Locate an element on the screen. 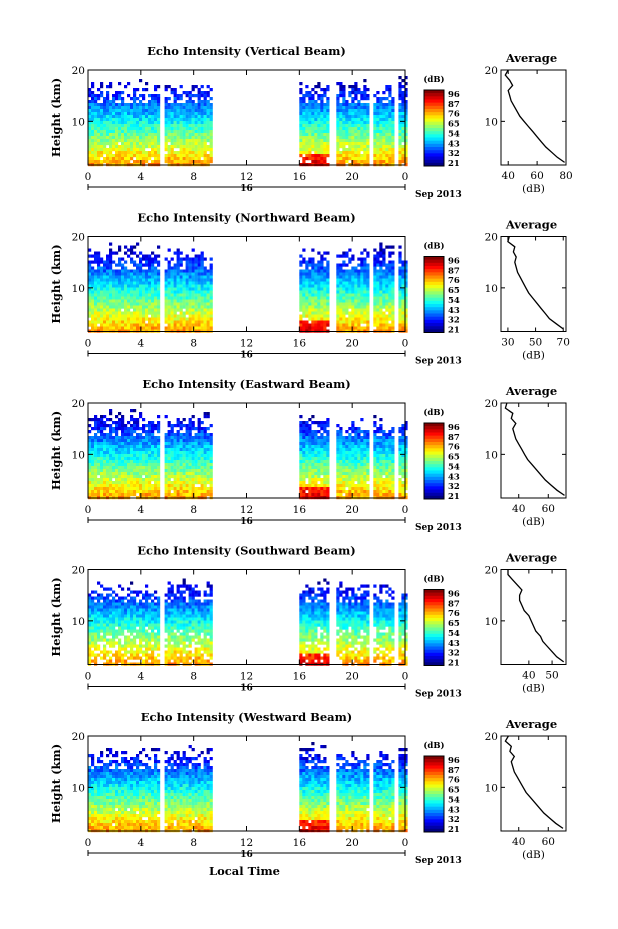 Image resolution: width=618 pixels, height=929 pixels. y-axis-label: Height (km) is located at coordinates (56, 283).